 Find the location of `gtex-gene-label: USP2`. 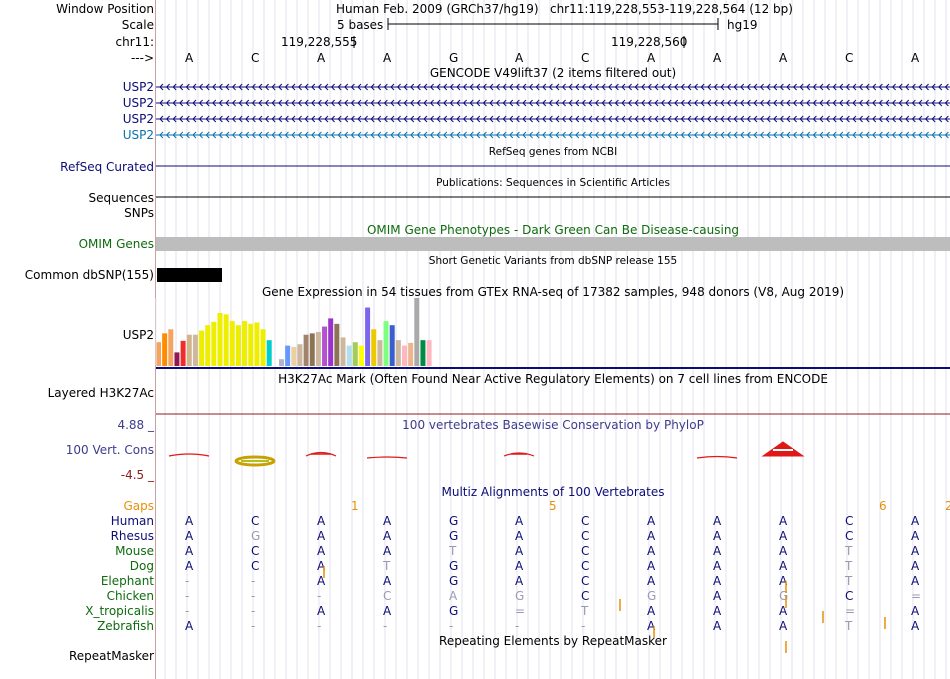

gtex-gene-label: USP2 is located at coordinates (138, 335).